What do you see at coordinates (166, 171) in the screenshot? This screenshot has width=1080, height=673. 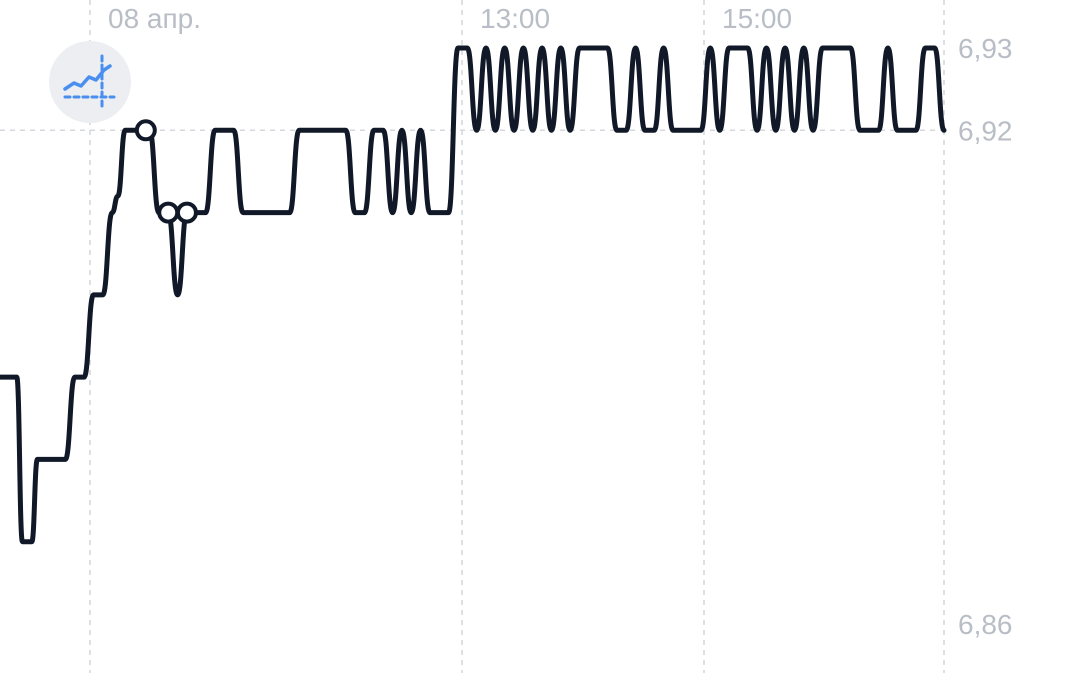 I see `marker-layer` at bounding box center [166, 171].